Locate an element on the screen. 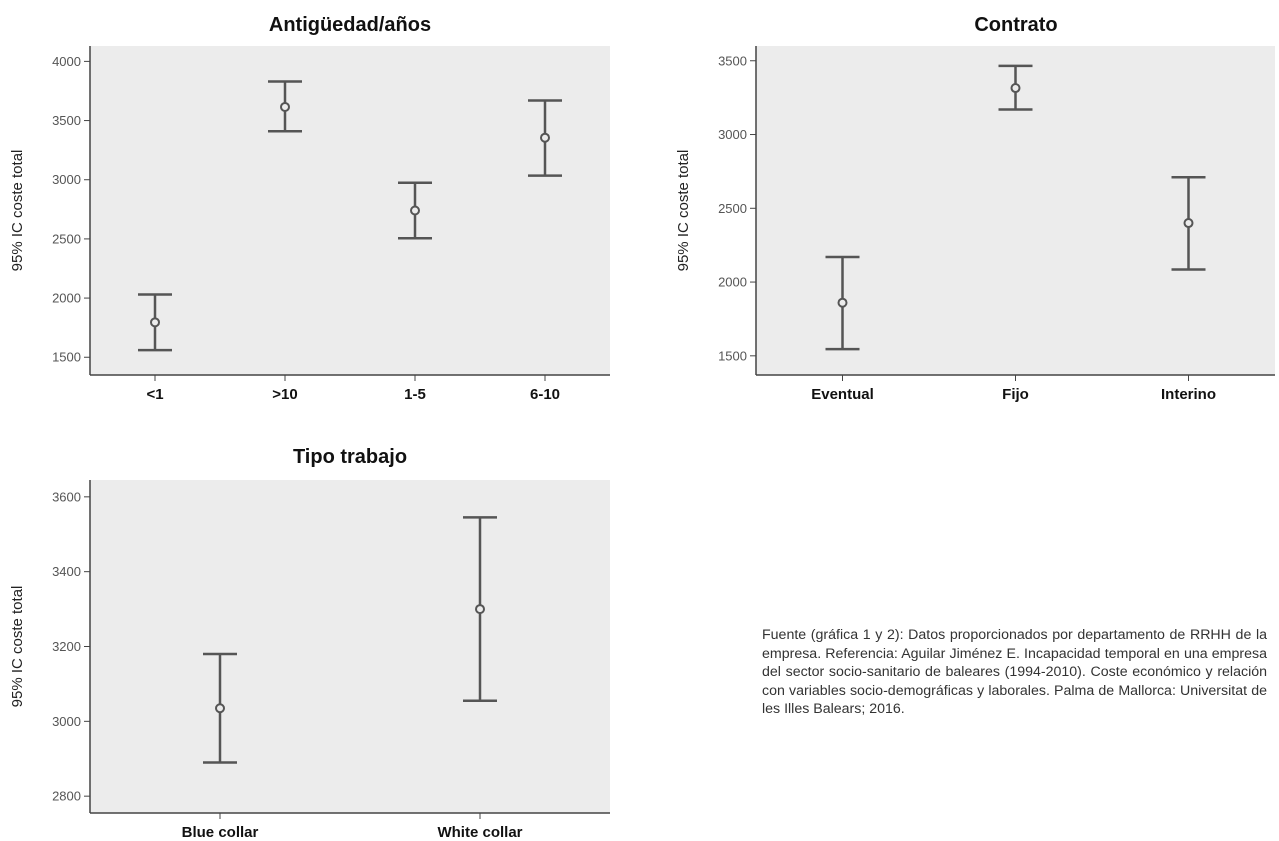  y-tick-label: 4000 is located at coordinates (66, 61).